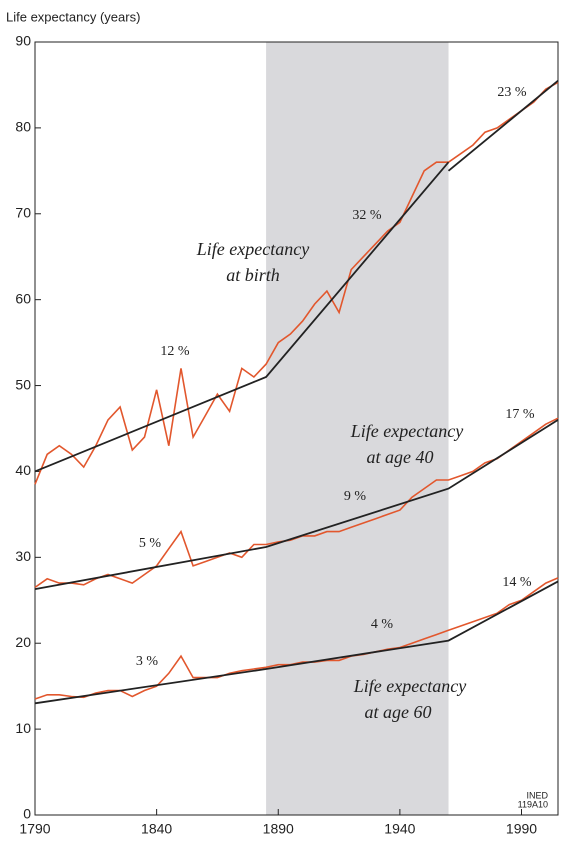 The width and height of the screenshot is (568, 845). I want to click on y-tick-label: 80, so click(23, 127).